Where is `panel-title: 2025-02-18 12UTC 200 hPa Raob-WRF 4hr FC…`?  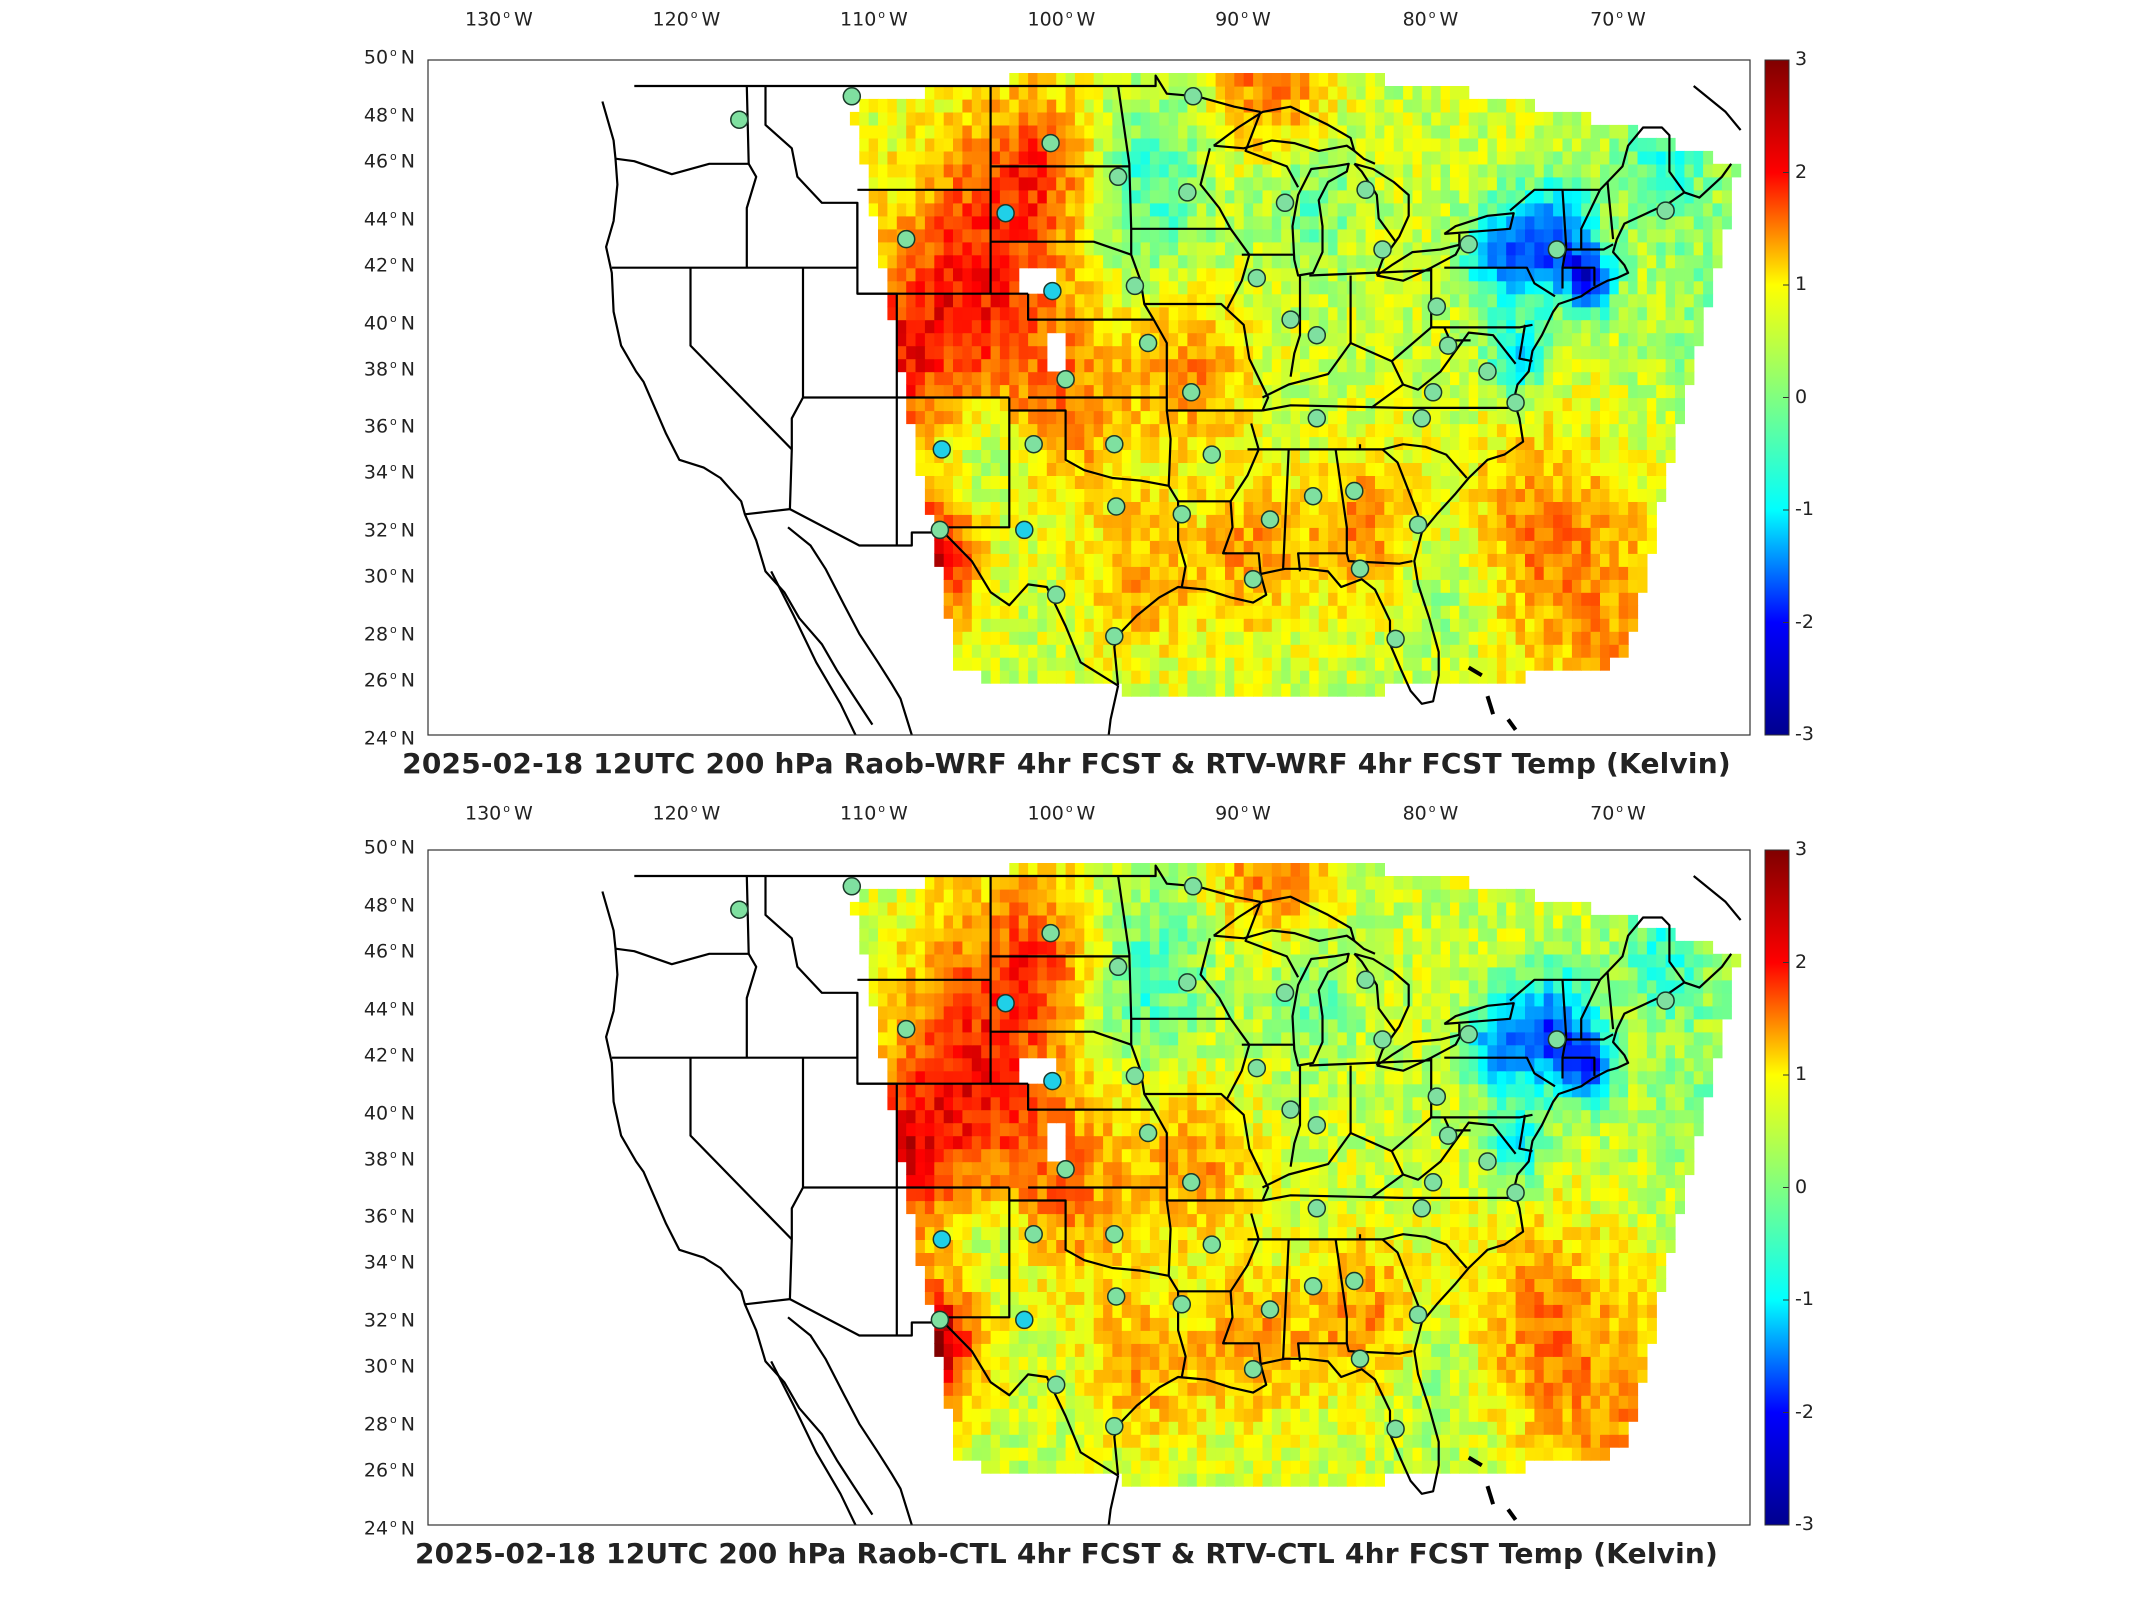
panel-title: 2025-02-18 12UTC 200 hPa Raob-WRF 4hr FC… is located at coordinates (1066, 763).